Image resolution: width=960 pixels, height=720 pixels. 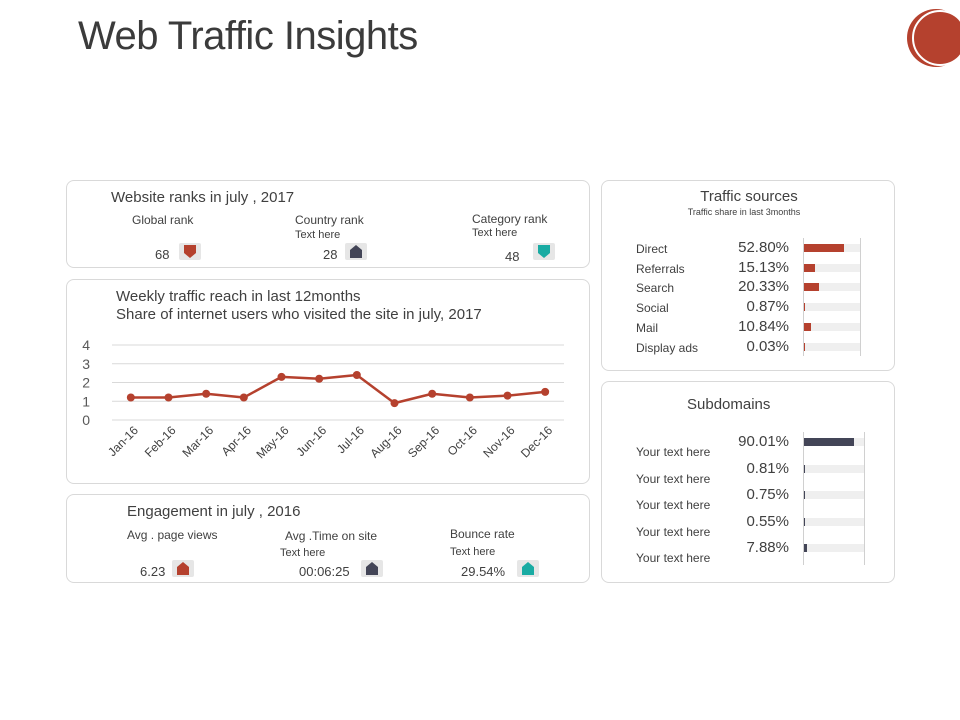 What do you see at coordinates (498, 441) in the screenshot?
I see `x-tick-label: Nov-16` at bounding box center [498, 441].